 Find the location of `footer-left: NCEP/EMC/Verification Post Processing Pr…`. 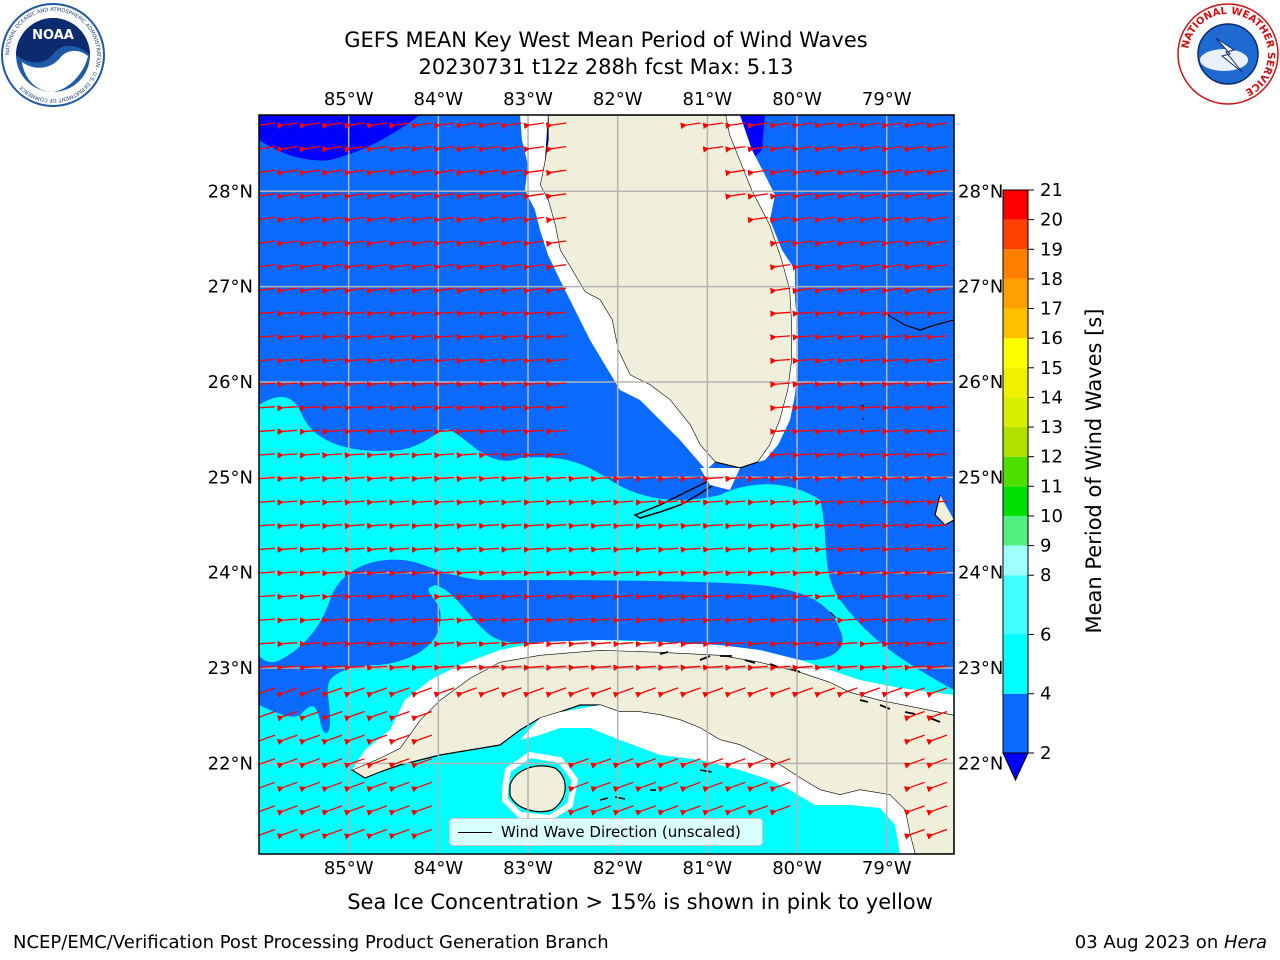

footer-left: NCEP/EMC/Verification Post Processing Pr… is located at coordinates (311, 942).